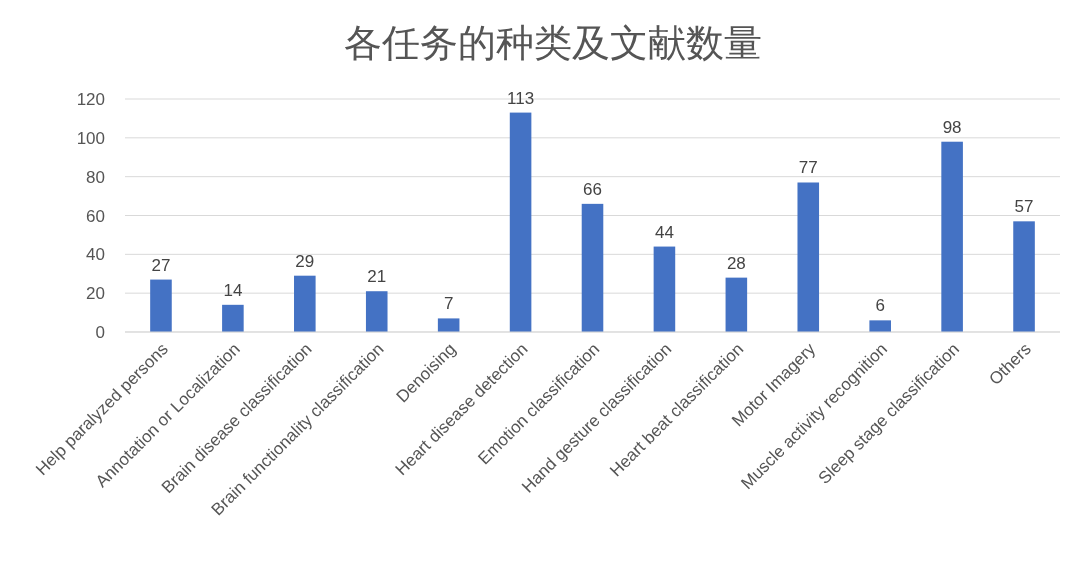 The width and height of the screenshot is (1080, 564). Describe the element at coordinates (90, 138) in the screenshot. I see `y-tick-label: 100` at that location.